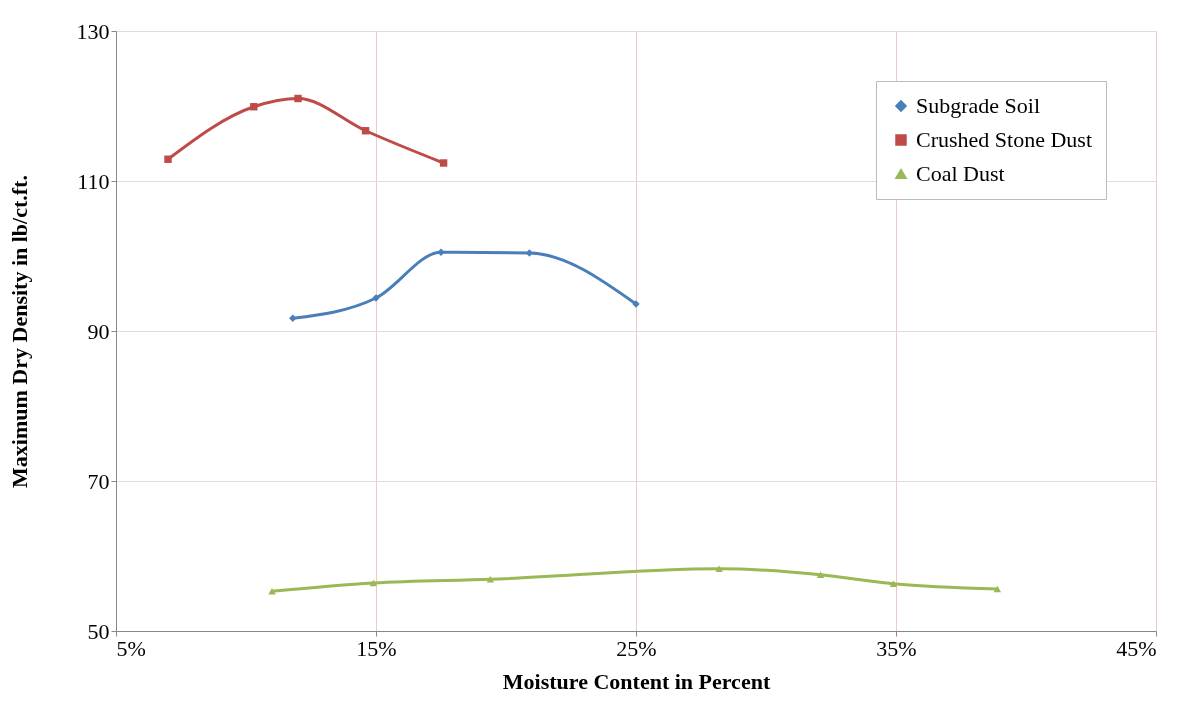 This screenshot has height=711, width=1197. I want to click on x-tick-label: 5%, so click(131, 648).